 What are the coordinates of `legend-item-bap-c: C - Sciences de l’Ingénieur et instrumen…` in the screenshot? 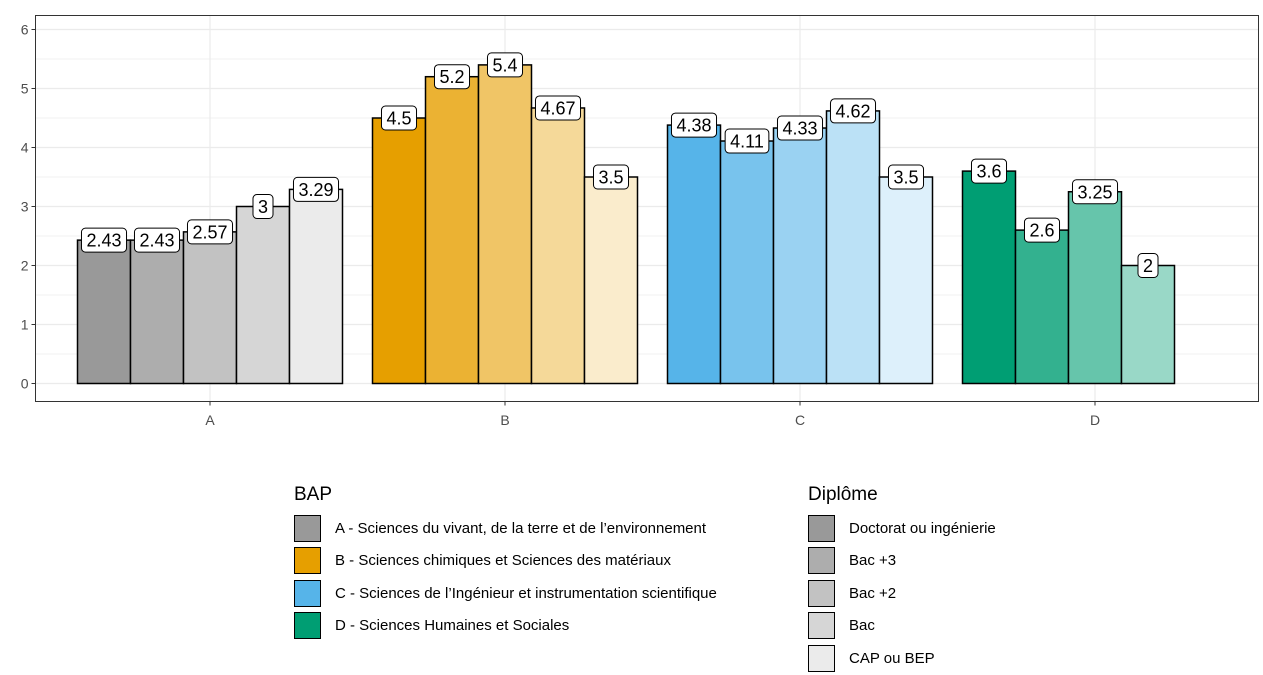 It's located at (505, 593).